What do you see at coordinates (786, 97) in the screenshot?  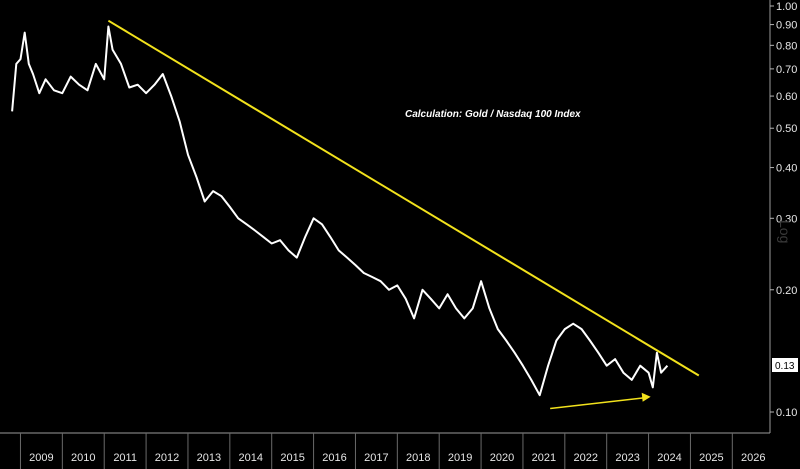 I see `y-tick-label: 0.60` at bounding box center [786, 97].